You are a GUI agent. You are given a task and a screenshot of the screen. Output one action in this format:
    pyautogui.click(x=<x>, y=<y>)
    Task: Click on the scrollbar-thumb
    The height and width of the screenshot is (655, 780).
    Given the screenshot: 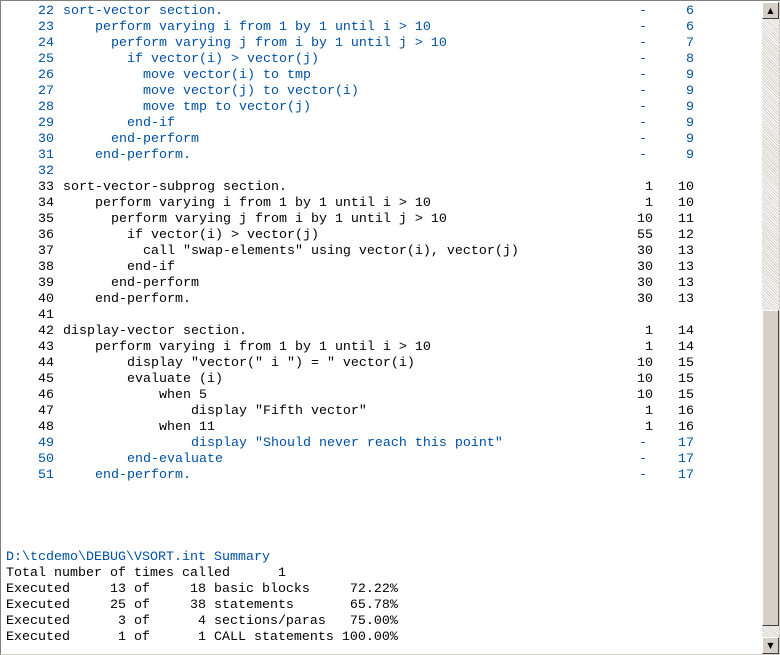 What is the action you would take?
    pyautogui.click(x=770, y=468)
    